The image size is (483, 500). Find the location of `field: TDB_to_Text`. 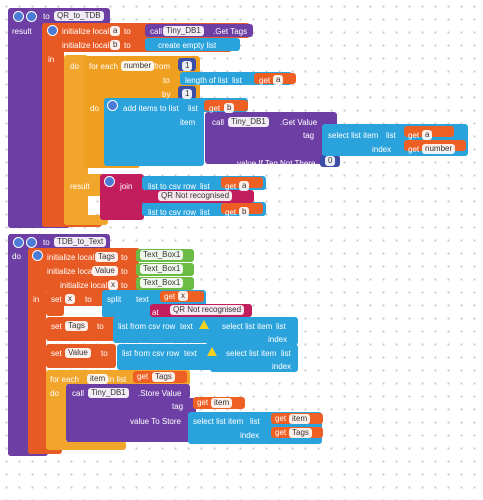

field: TDB_to_Text is located at coordinates (80, 242).